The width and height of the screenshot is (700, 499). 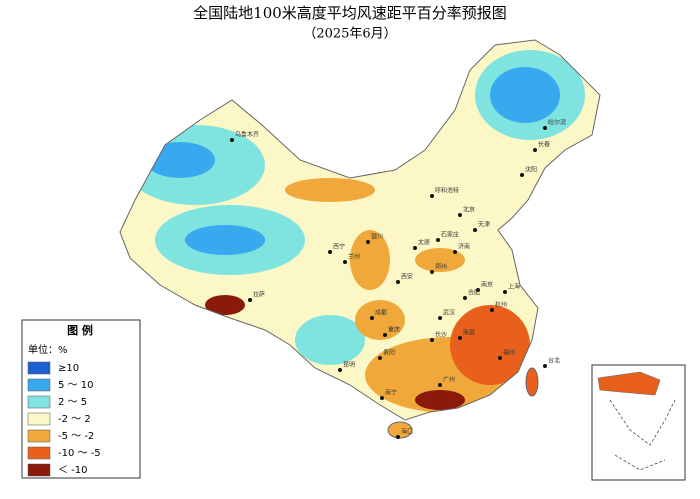 I want to click on city-label: 天津, so click(x=484, y=225).